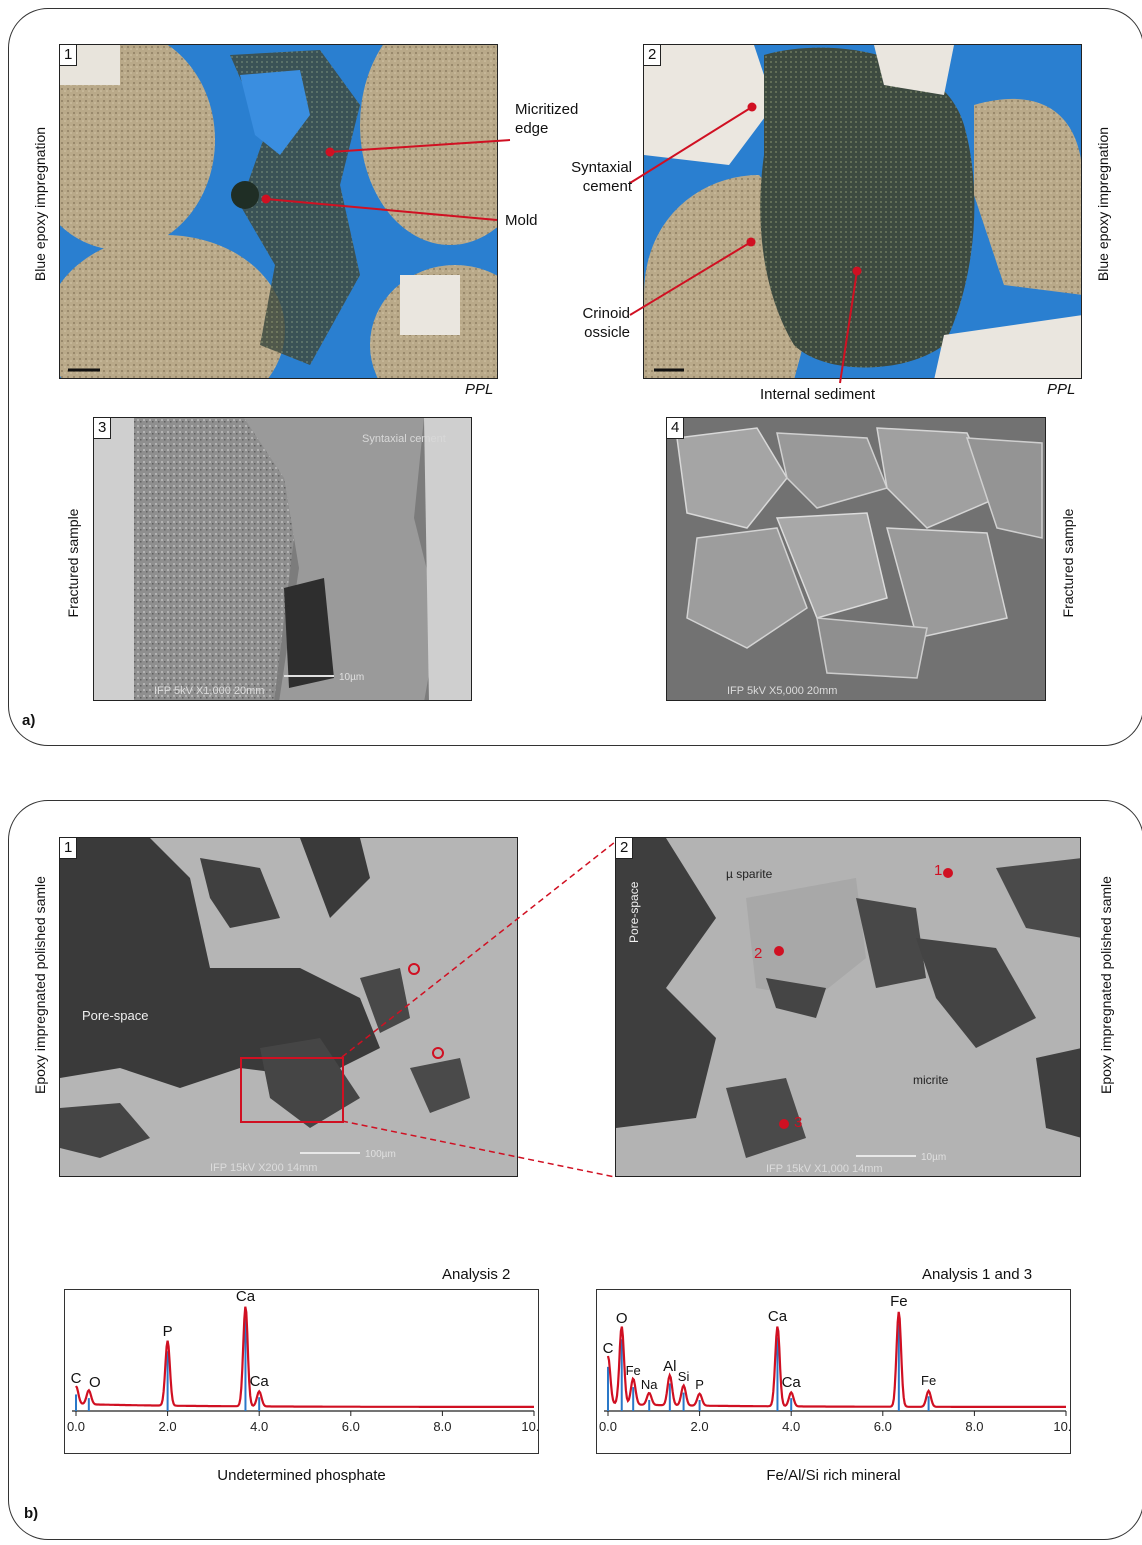  I want to click on a2-thin-section-photo: 2, so click(862, 211).